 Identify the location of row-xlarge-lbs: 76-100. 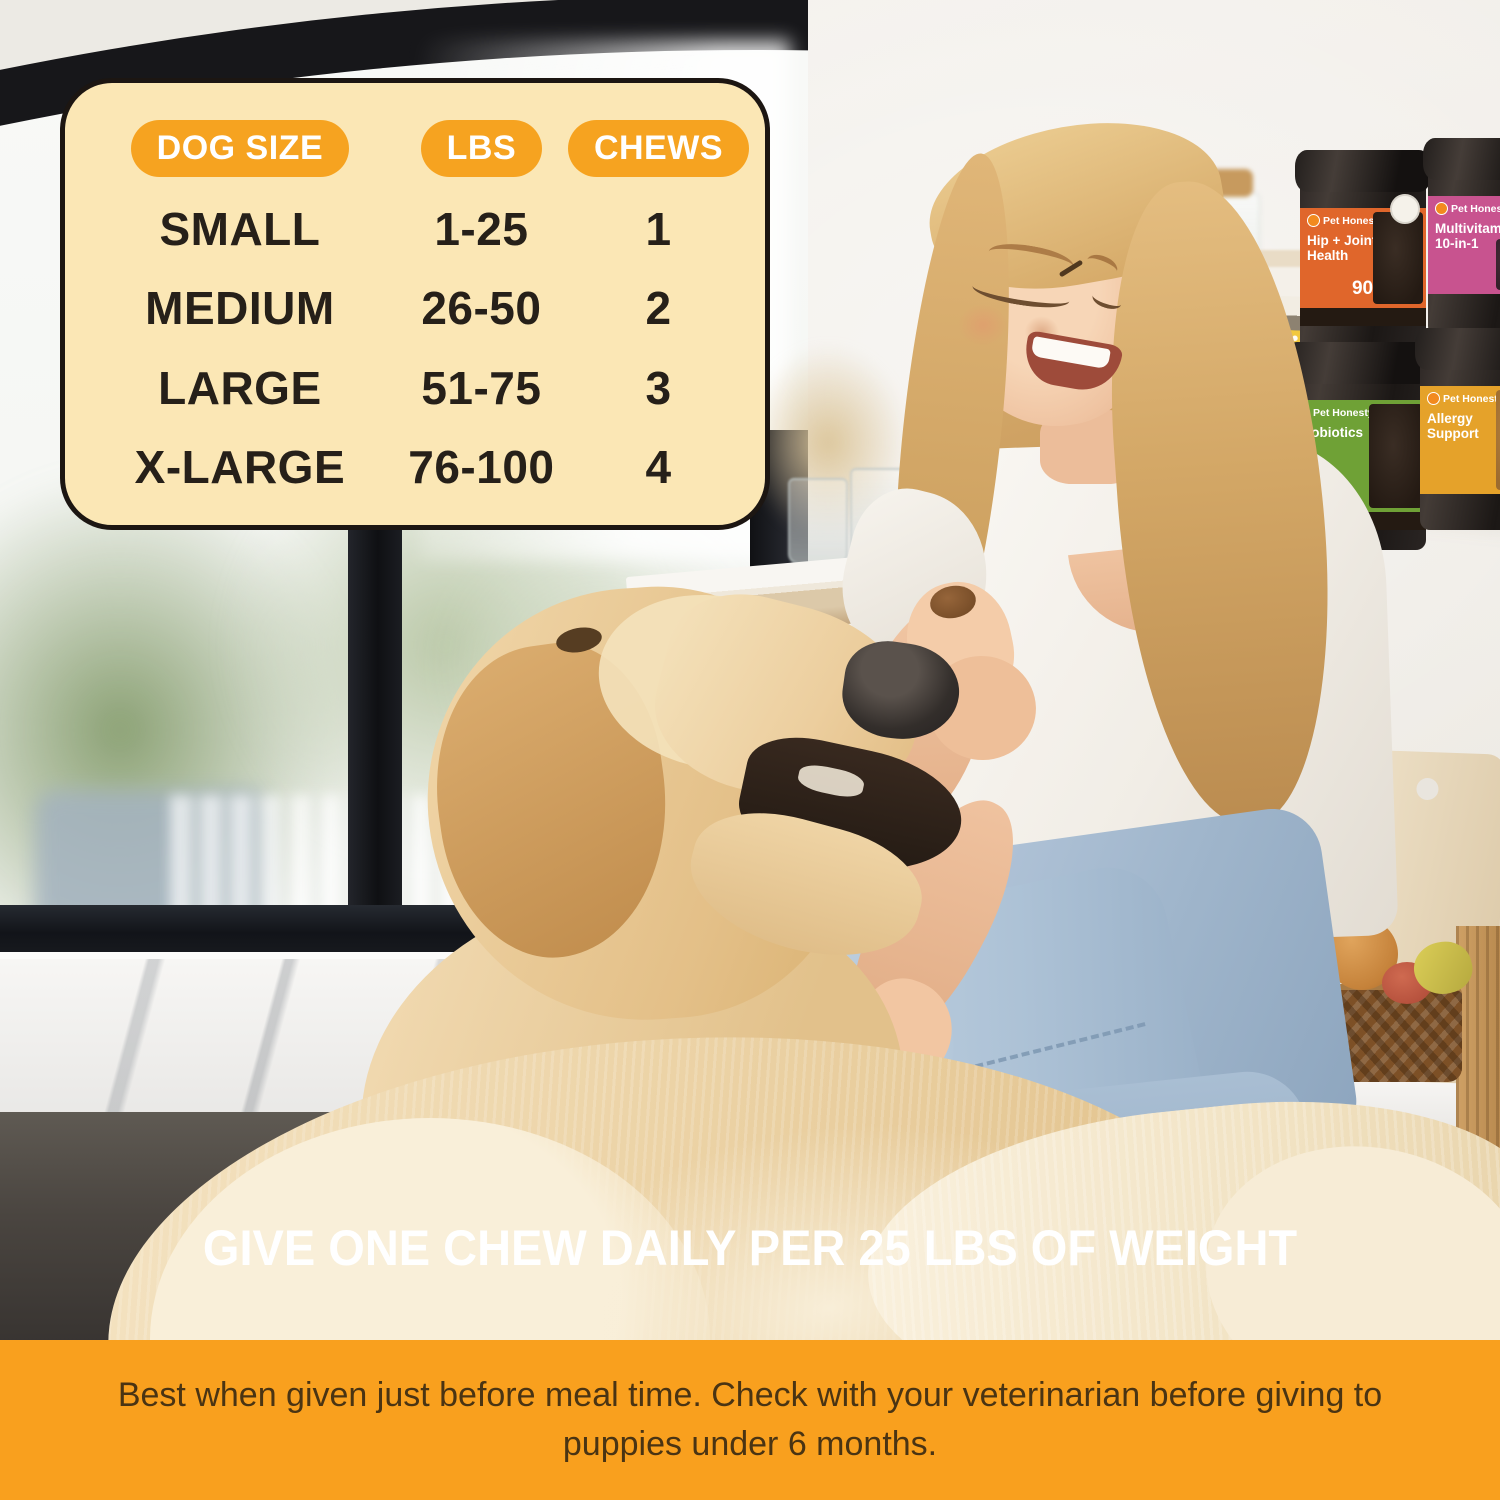
(481, 466).